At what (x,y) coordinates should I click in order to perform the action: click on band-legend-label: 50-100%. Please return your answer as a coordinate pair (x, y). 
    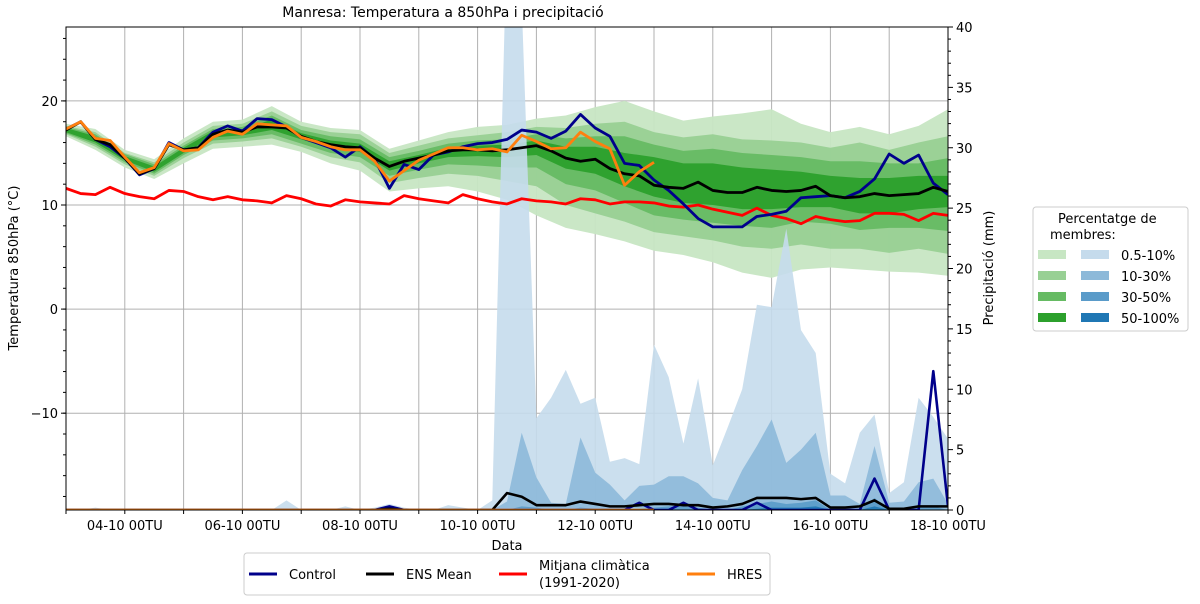
    Looking at the image, I should click on (1150, 319).